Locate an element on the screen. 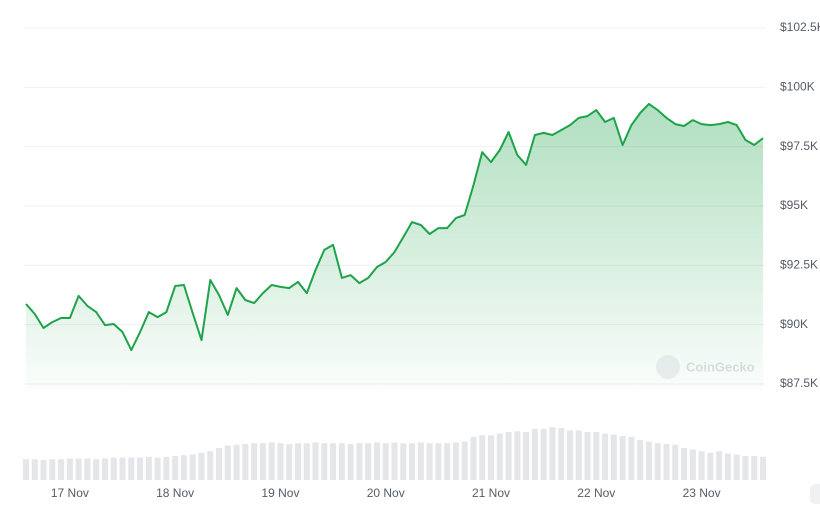 The width and height of the screenshot is (820, 508). y-tick-label: $100K is located at coordinates (797, 87).